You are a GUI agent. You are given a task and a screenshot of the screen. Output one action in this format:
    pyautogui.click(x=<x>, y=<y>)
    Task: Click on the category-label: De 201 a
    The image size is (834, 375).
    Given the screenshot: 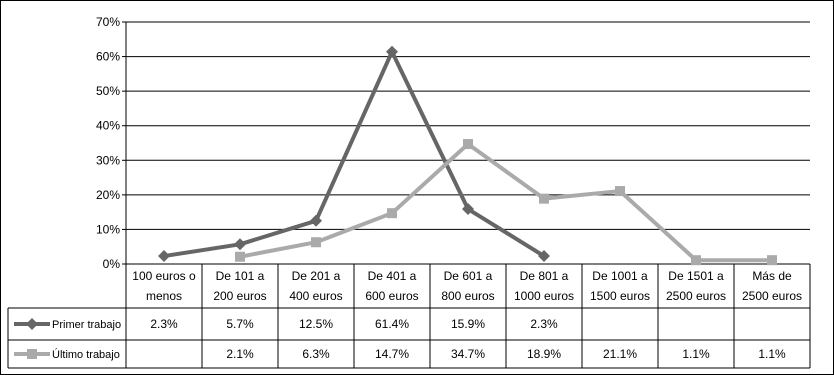 What is the action you would take?
    pyautogui.click(x=316, y=276)
    